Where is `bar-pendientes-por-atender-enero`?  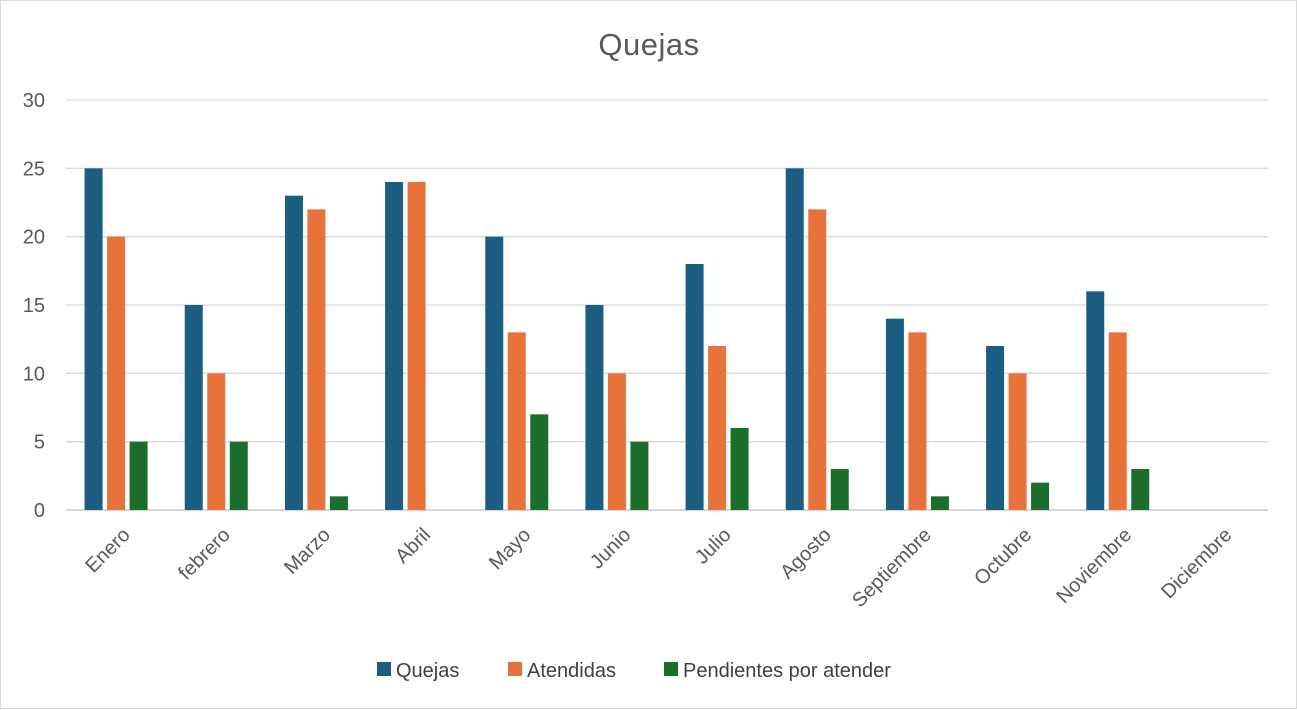
bar-pendientes-por-atender-enero is located at coordinates (138, 475).